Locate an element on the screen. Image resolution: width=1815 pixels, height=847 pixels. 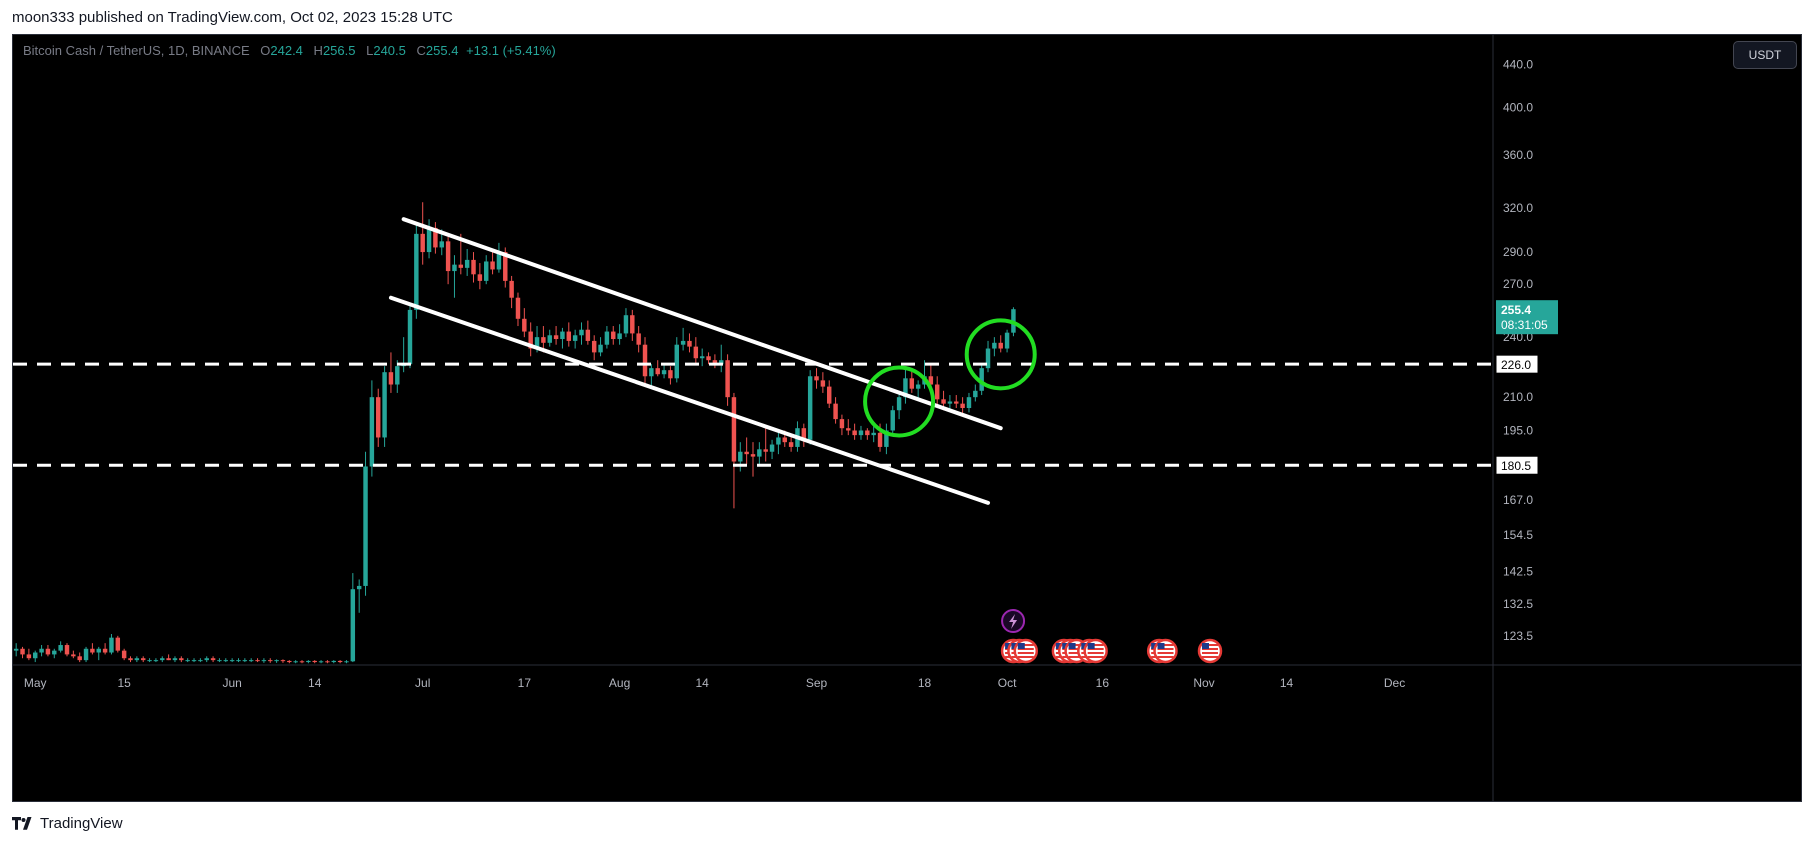
time-tick-label: 14 is located at coordinates (703, 683).